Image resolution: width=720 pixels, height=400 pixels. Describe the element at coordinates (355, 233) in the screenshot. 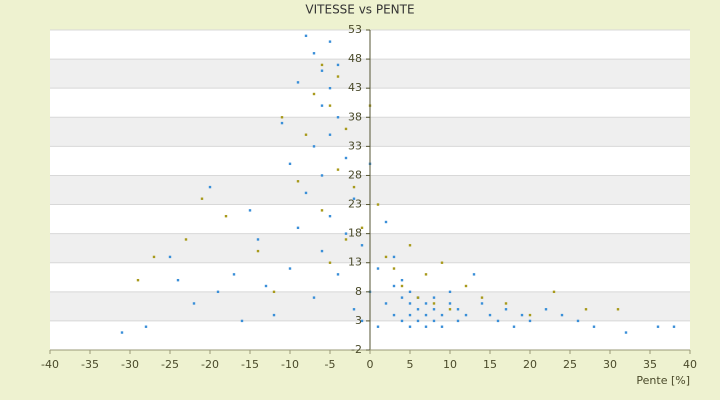

I see `y-tick-label: 18` at that location.